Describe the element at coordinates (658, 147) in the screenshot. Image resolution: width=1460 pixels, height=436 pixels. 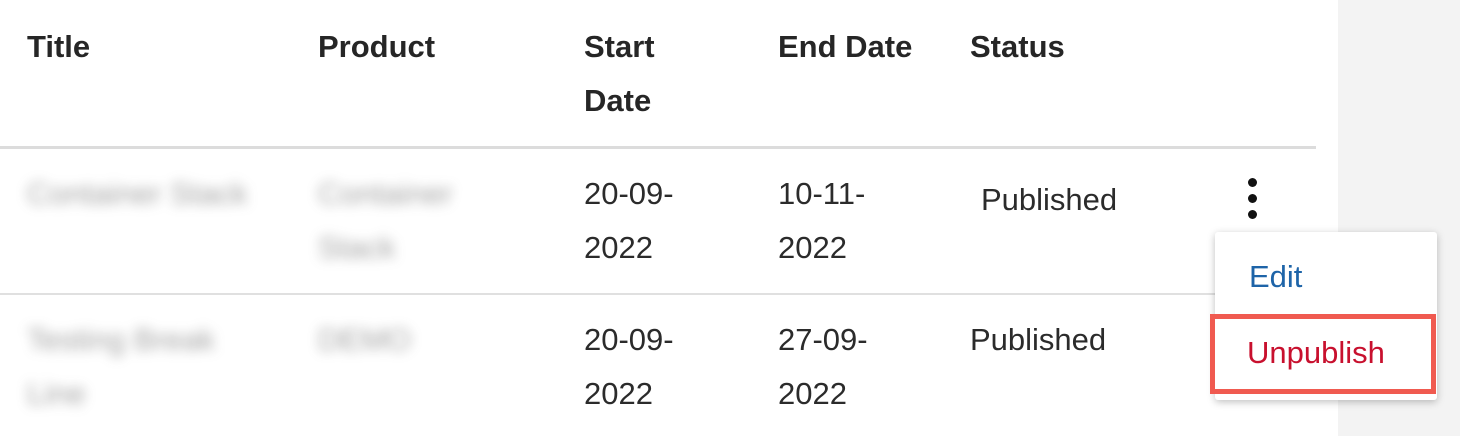
I see `header-divider` at that location.